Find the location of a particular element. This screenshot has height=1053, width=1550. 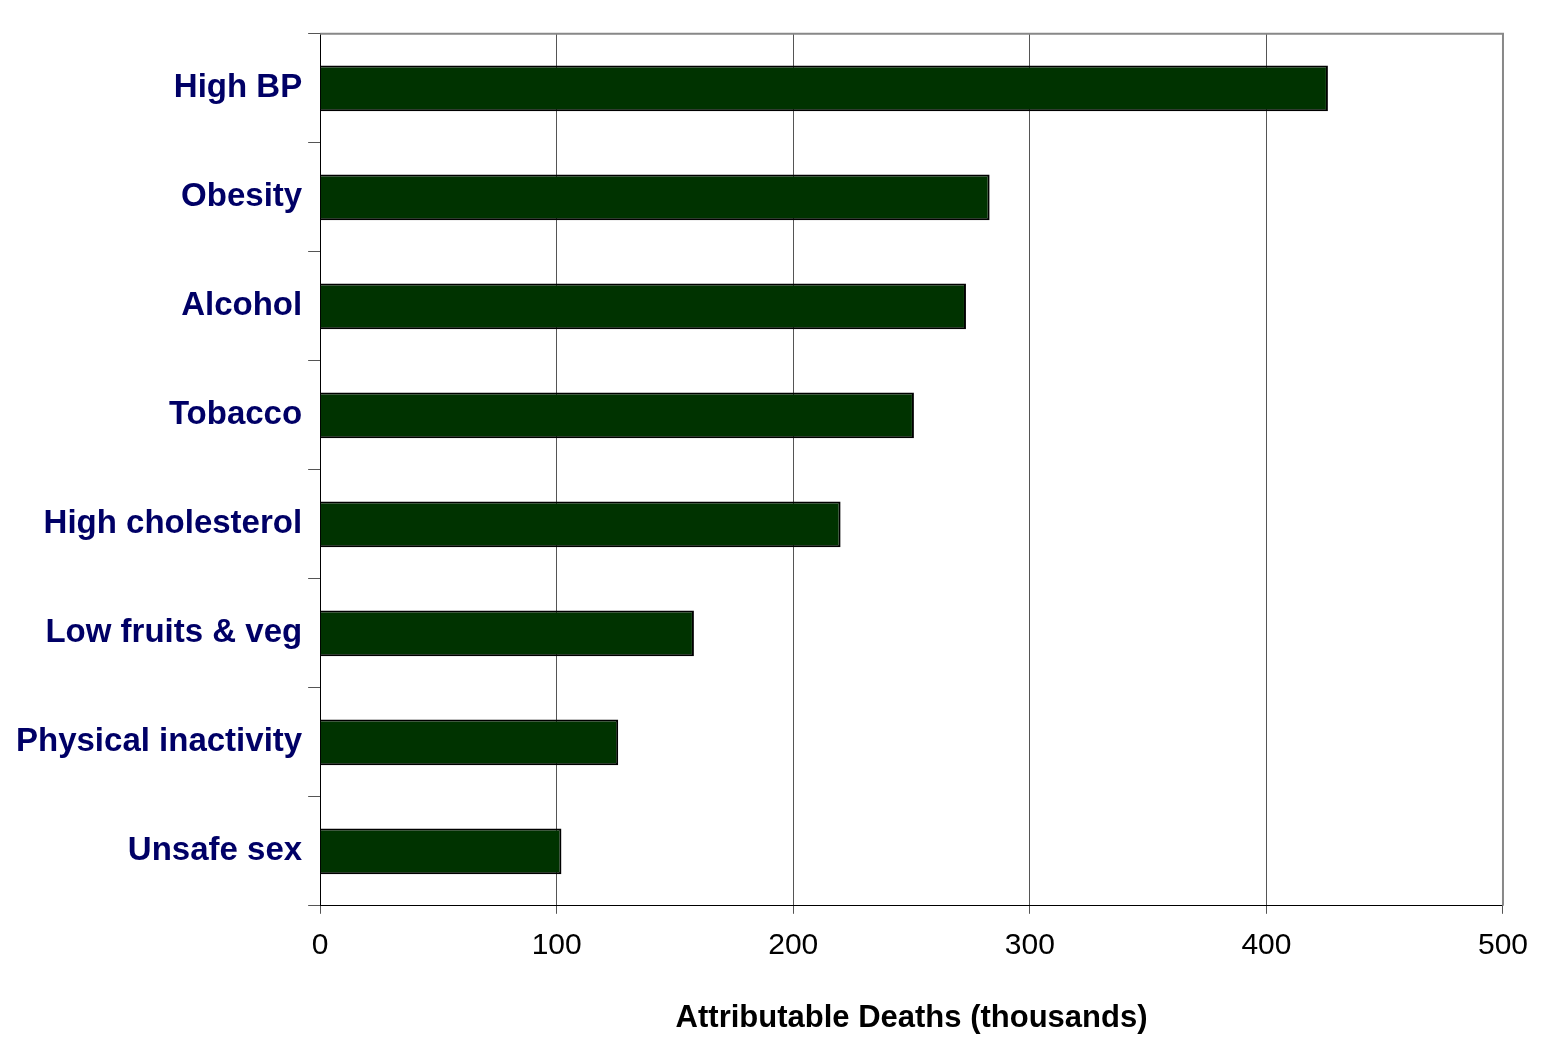

x-axis-title: Attributable Deaths (thousands) is located at coordinates (911, 1016).